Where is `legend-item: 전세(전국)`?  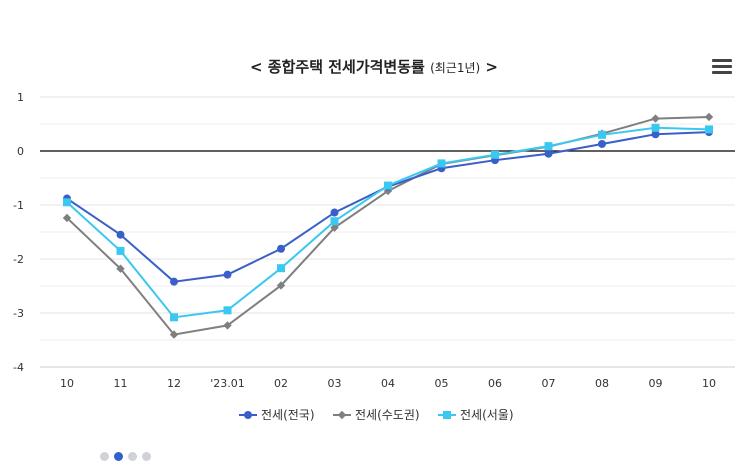
legend-item: 전세(전국) is located at coordinates (277, 415).